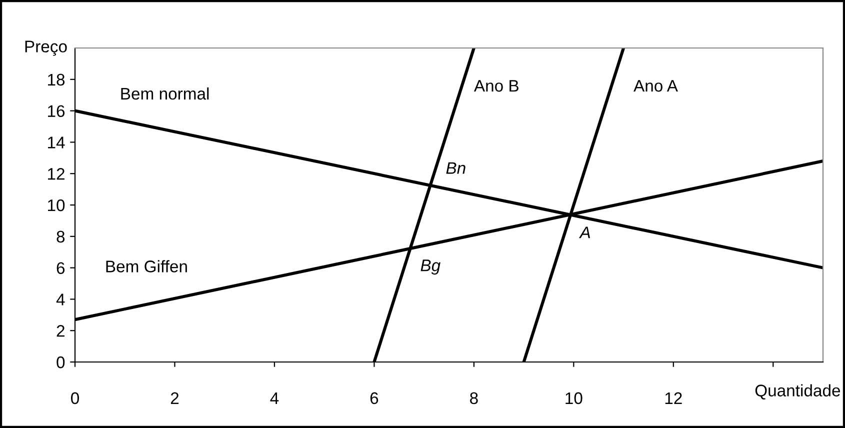 This screenshot has width=845, height=428. I want to click on y-tick-label: 12, so click(56, 174).